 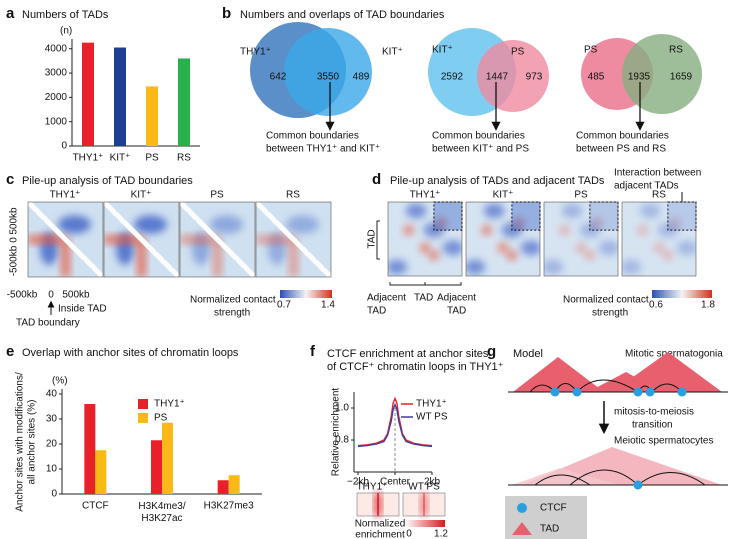 I want to click on venn-count: 2592, so click(x=452, y=77).